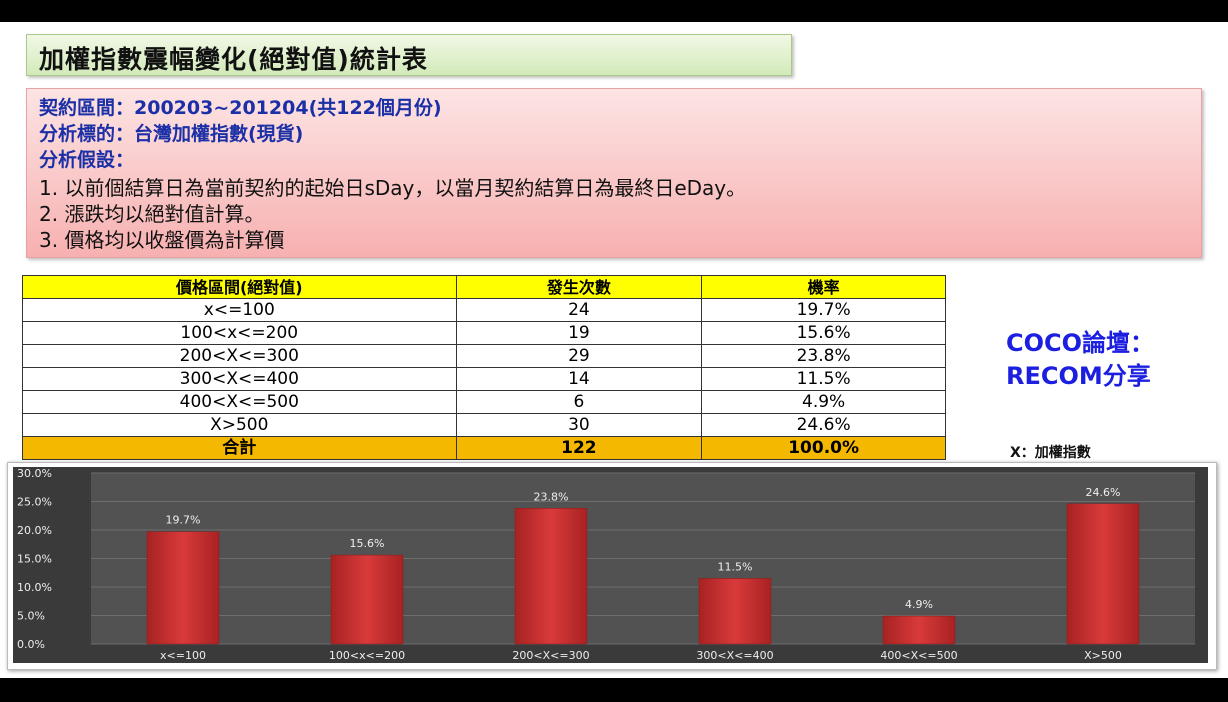 This screenshot has height=702, width=1228. What do you see at coordinates (1050, 453) in the screenshot?
I see `x-definition-note: X：加權指數` at bounding box center [1050, 453].